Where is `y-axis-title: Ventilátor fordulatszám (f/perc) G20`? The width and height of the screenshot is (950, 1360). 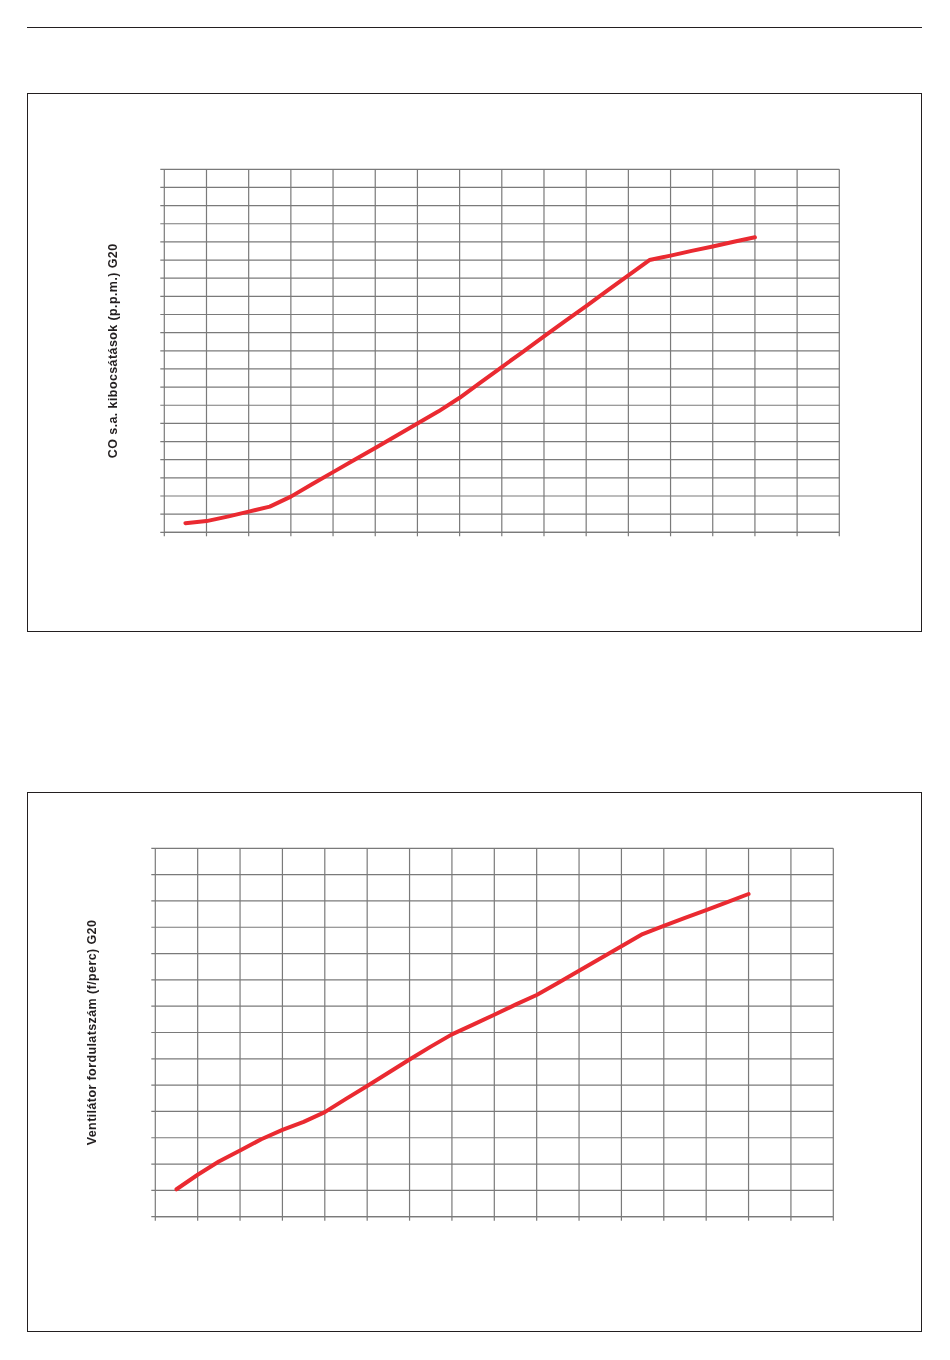 y-axis-title: Ventilátor fordulatszám (f/perc) G20 is located at coordinates (92, 1032).